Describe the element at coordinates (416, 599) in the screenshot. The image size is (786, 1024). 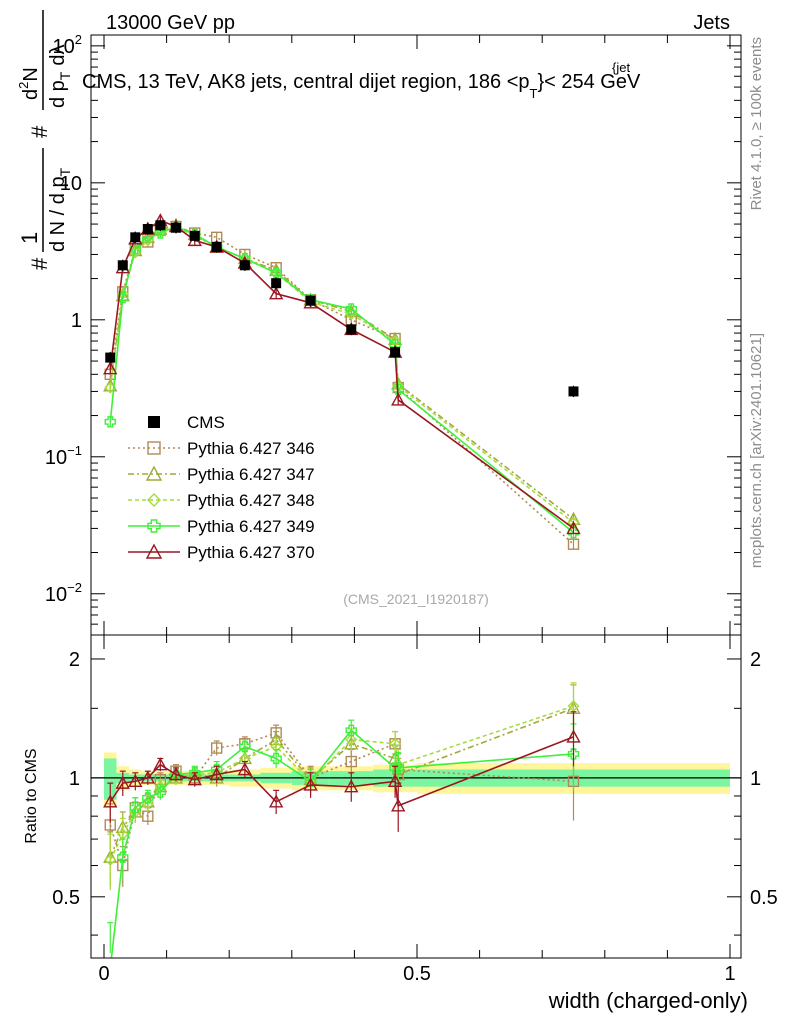
I see `analysis-tag: (CMS_2021_I1920187)` at that location.